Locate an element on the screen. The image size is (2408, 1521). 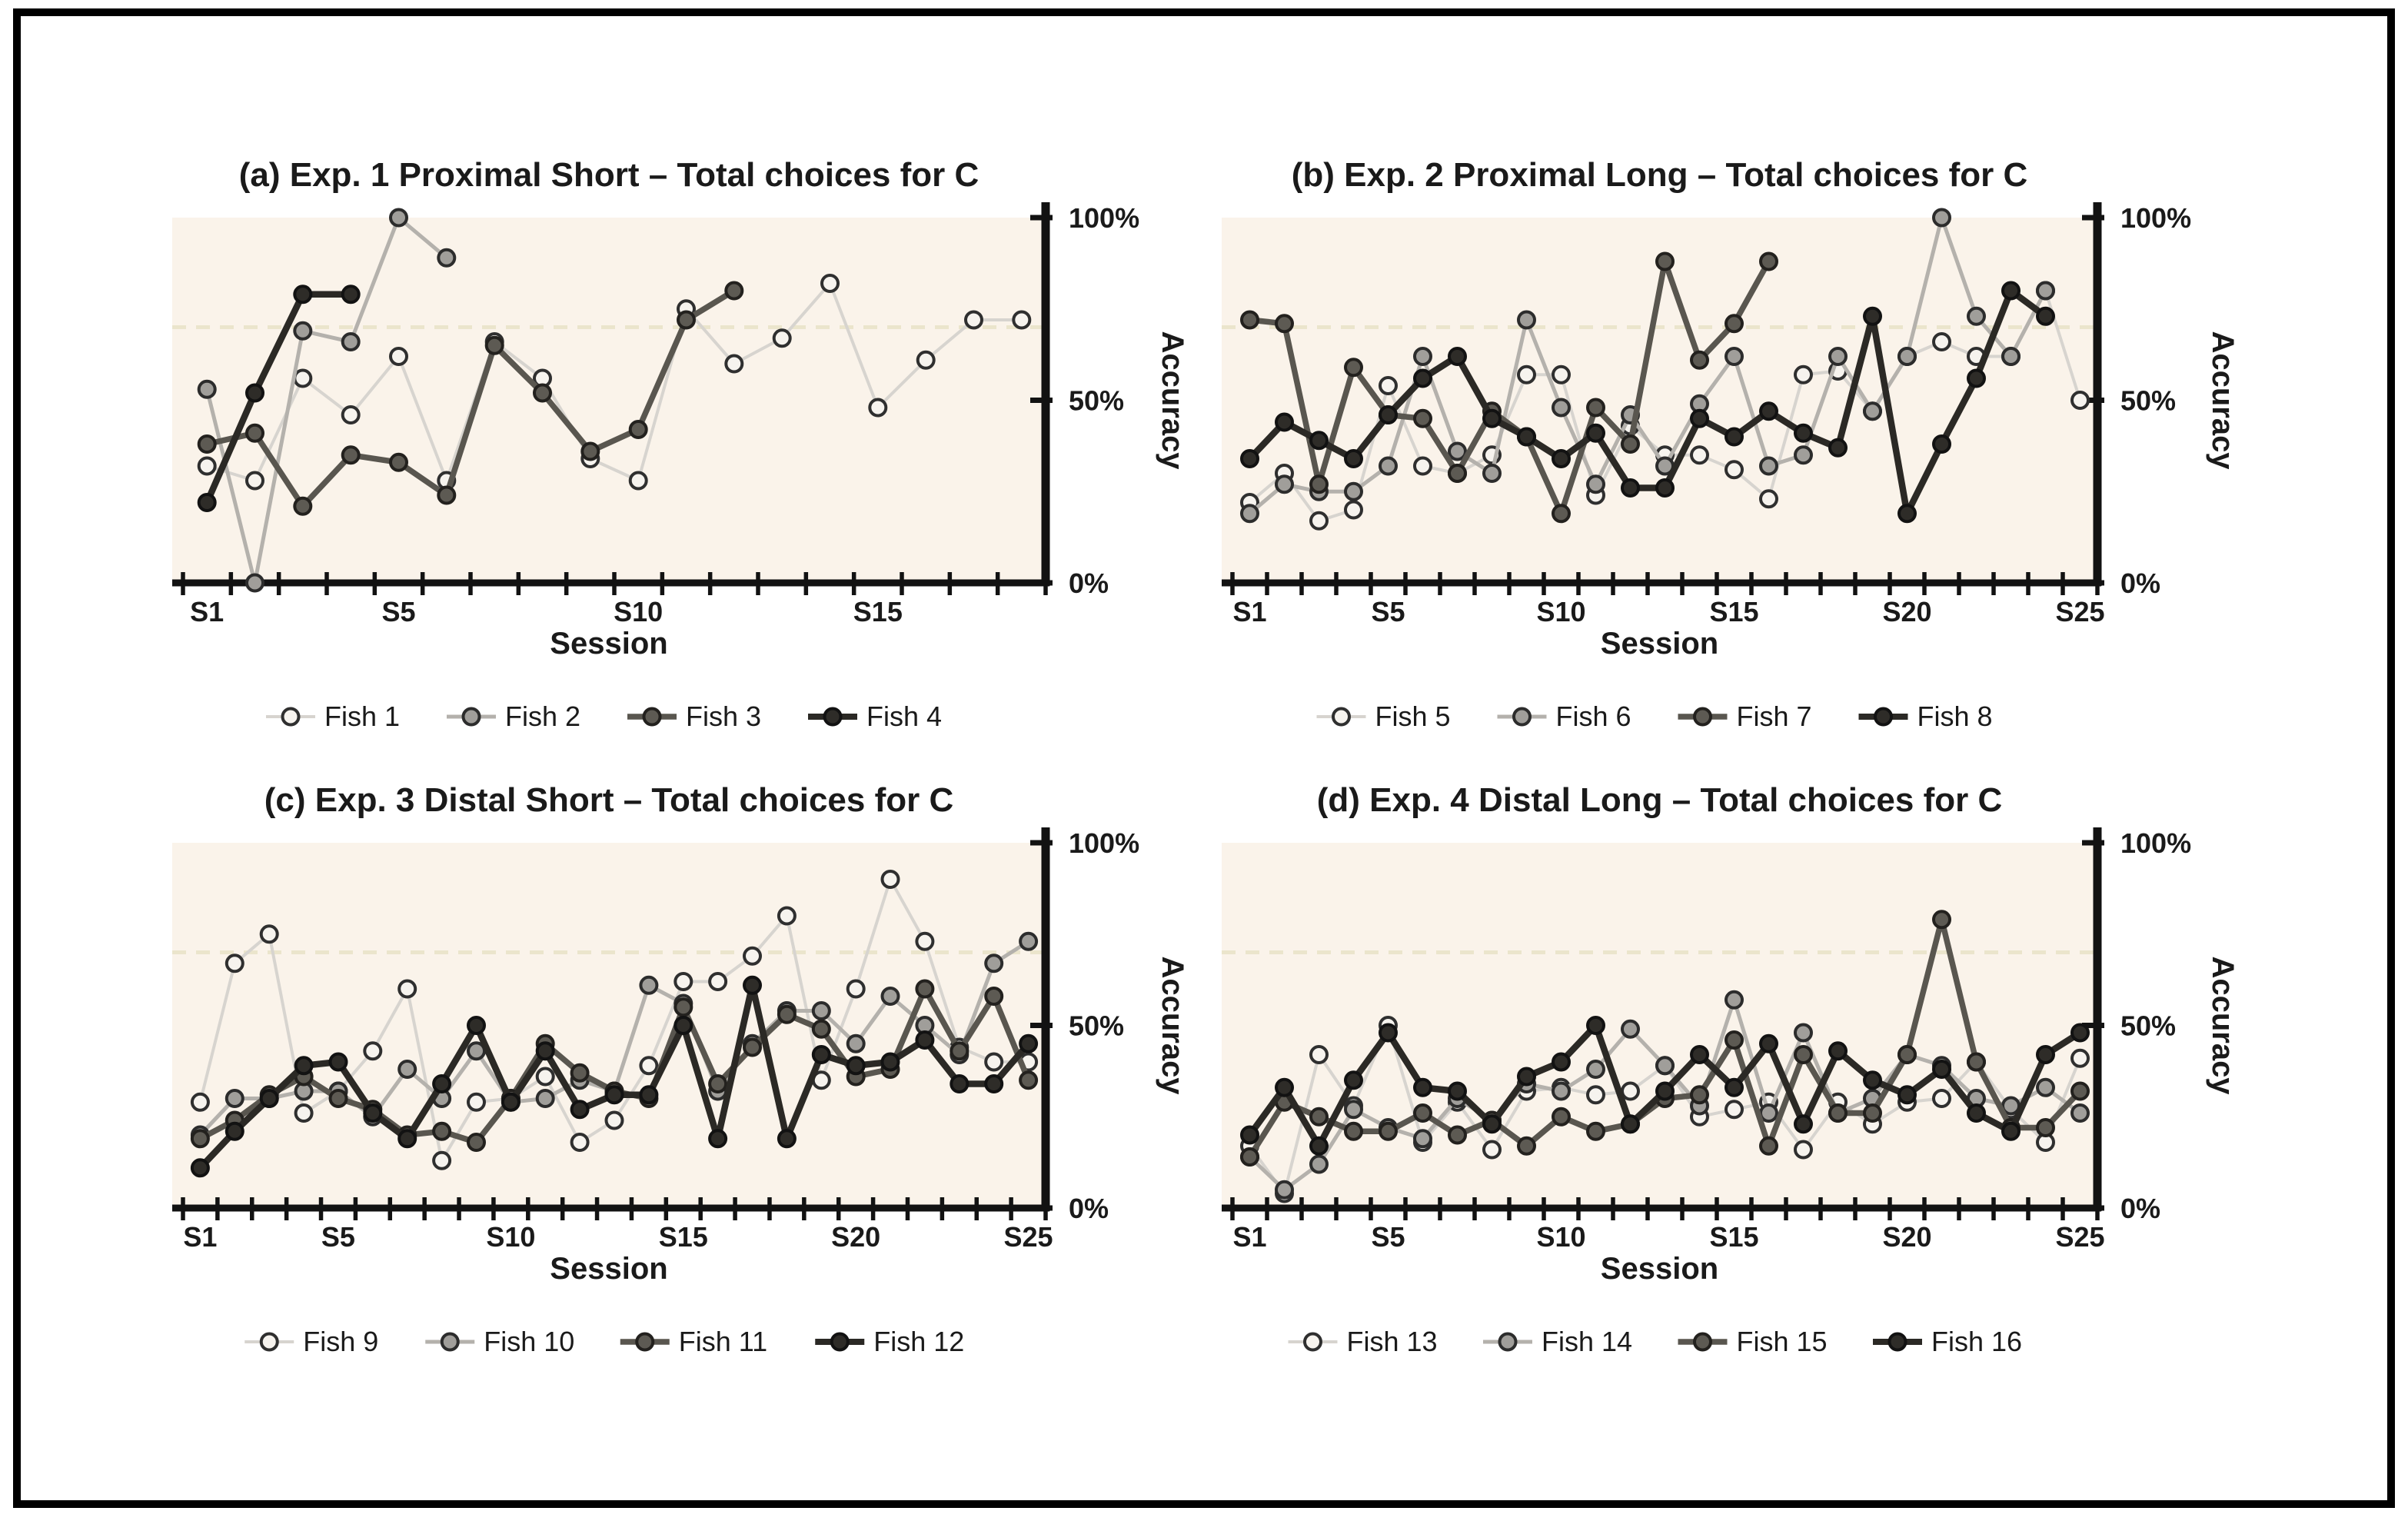
legend-item: Fish 5 is located at coordinates (1383, 716).